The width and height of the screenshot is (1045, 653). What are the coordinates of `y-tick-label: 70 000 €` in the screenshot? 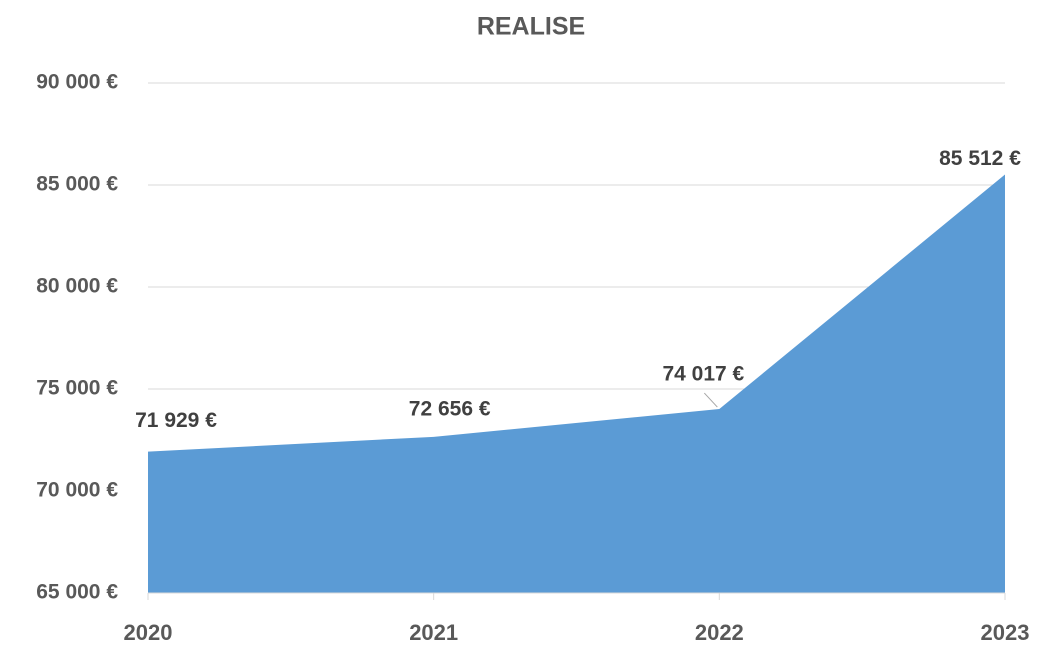 It's located at (77, 490).